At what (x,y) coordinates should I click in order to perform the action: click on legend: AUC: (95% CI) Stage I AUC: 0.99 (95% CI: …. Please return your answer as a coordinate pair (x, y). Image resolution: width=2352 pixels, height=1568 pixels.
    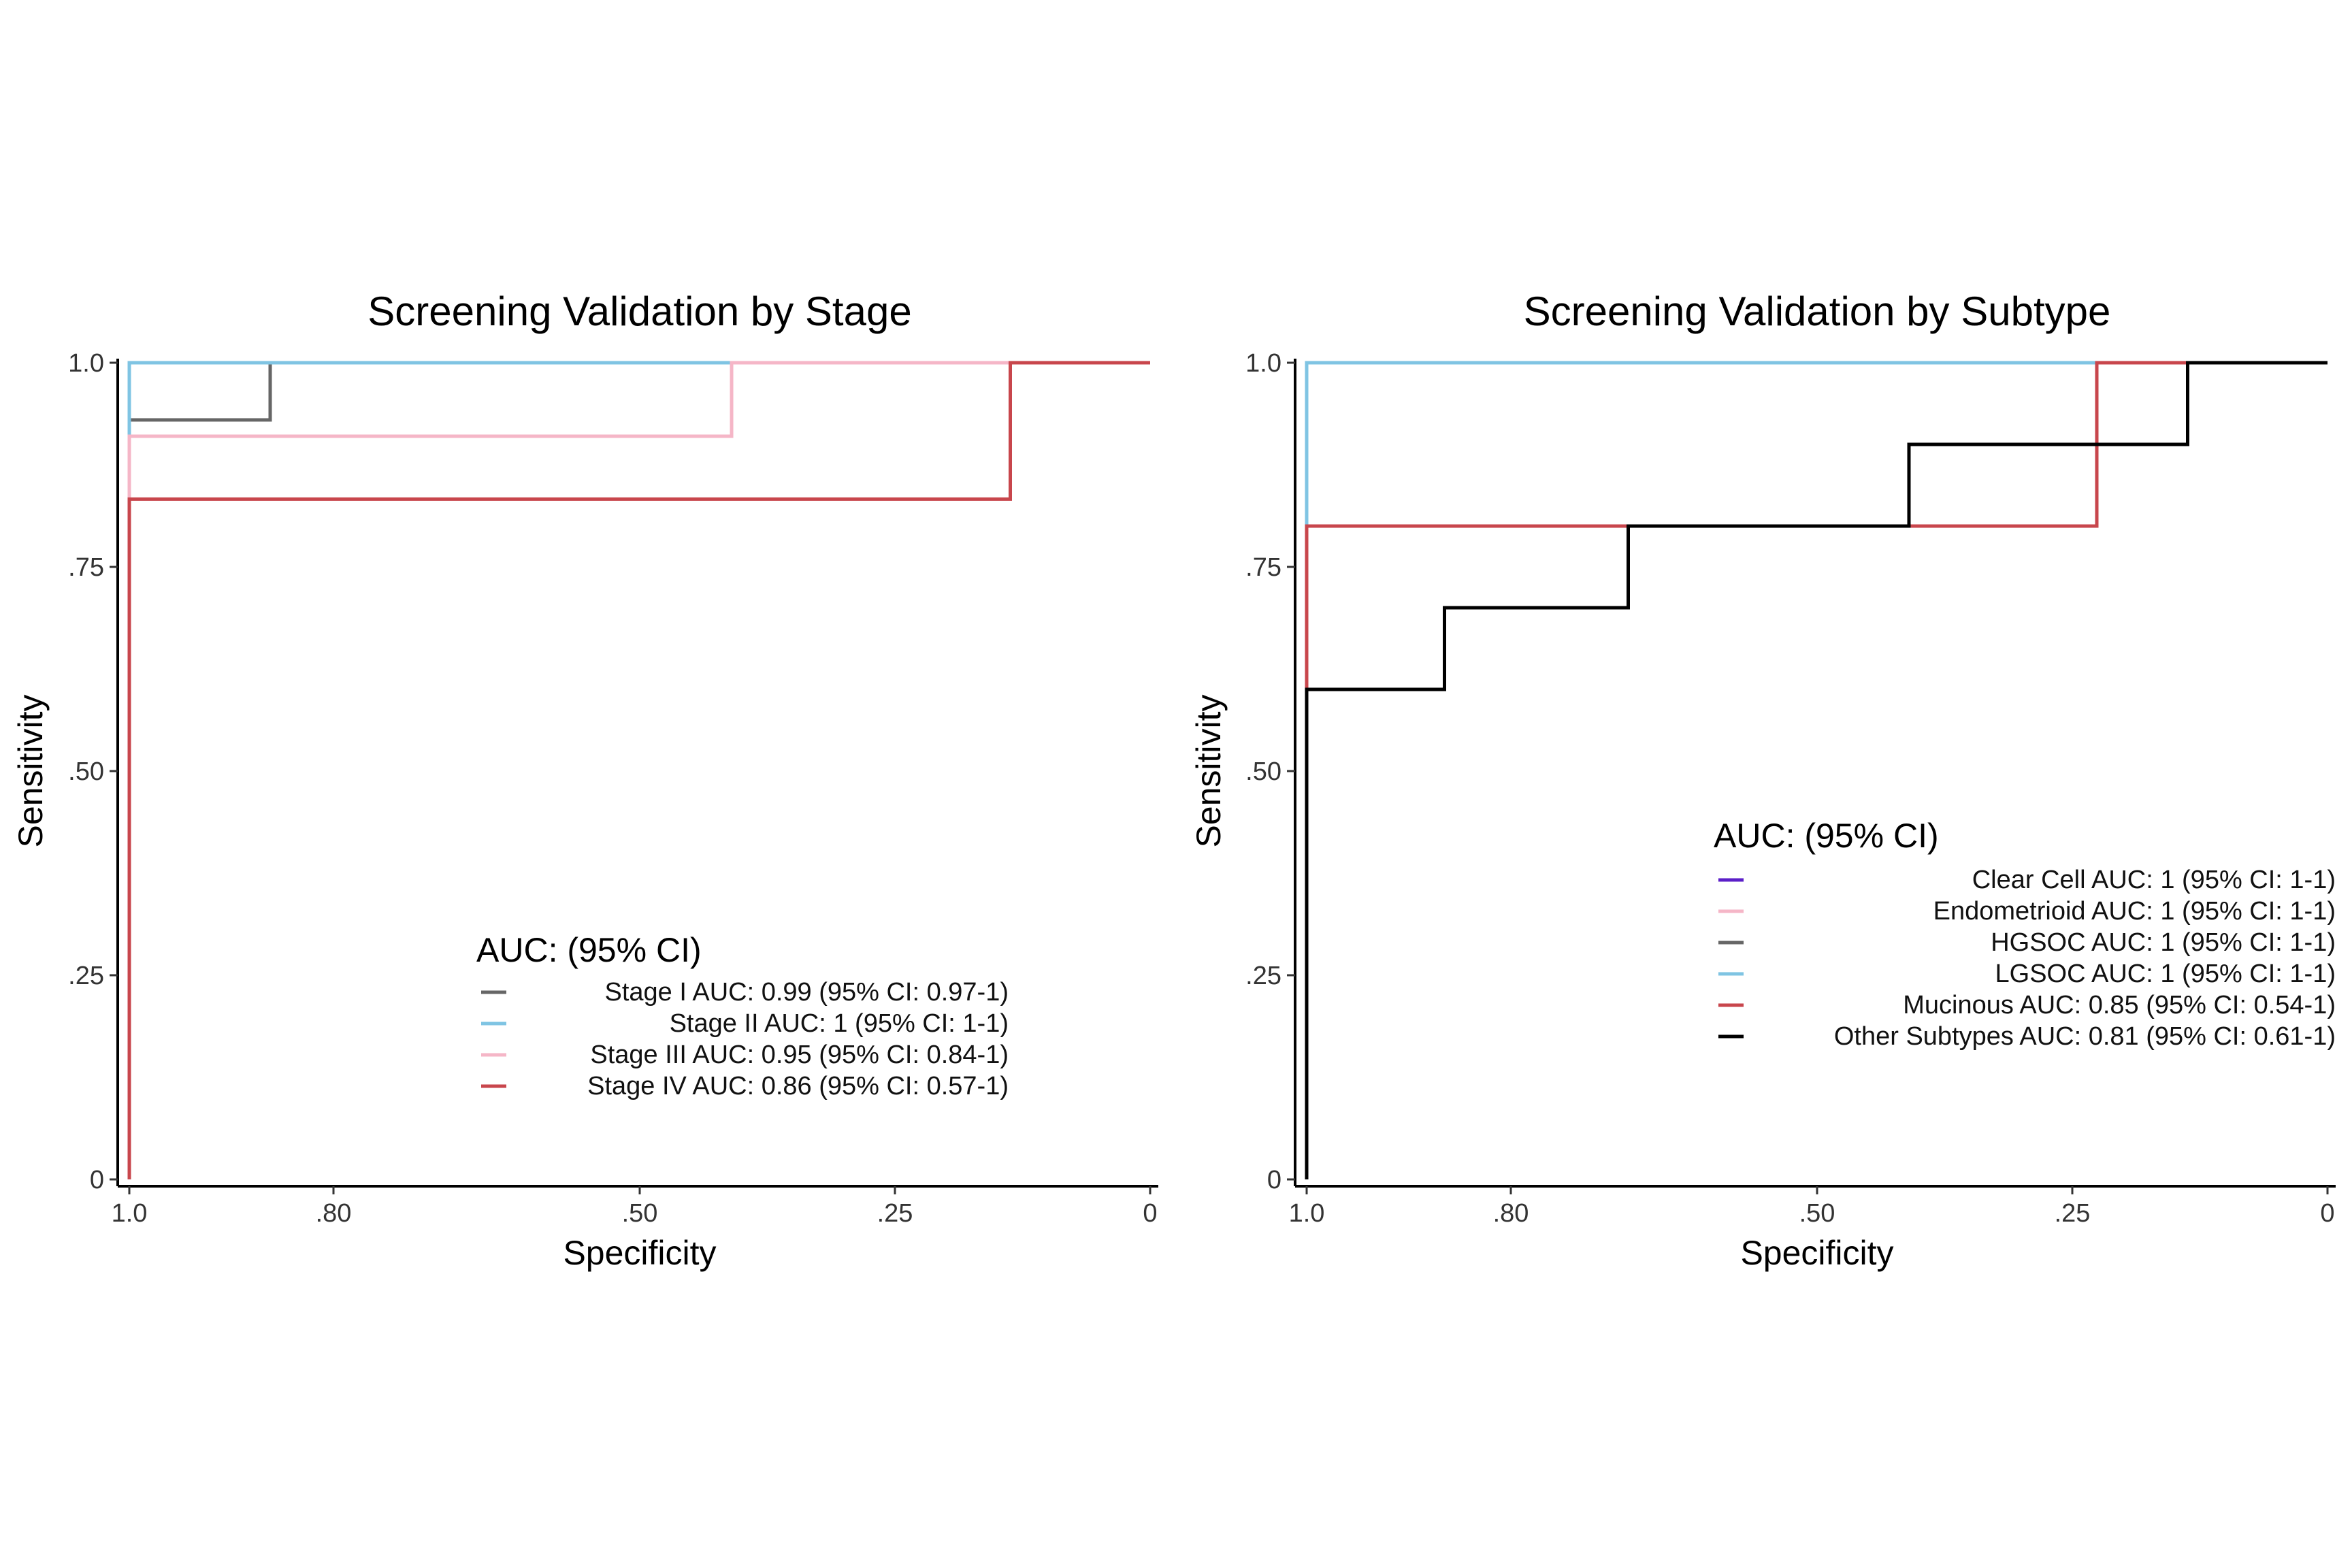
    Looking at the image, I should click on (742, 1016).